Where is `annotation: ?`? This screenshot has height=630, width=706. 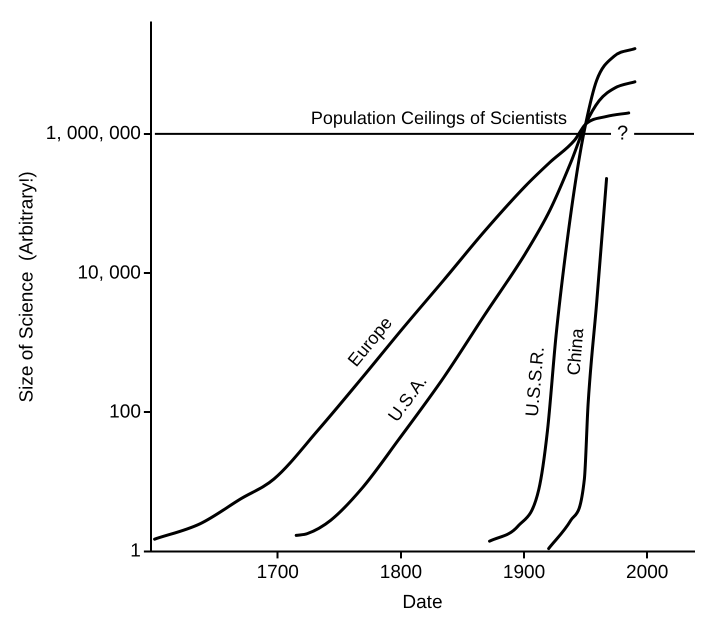 annotation: ? is located at coordinates (622, 133).